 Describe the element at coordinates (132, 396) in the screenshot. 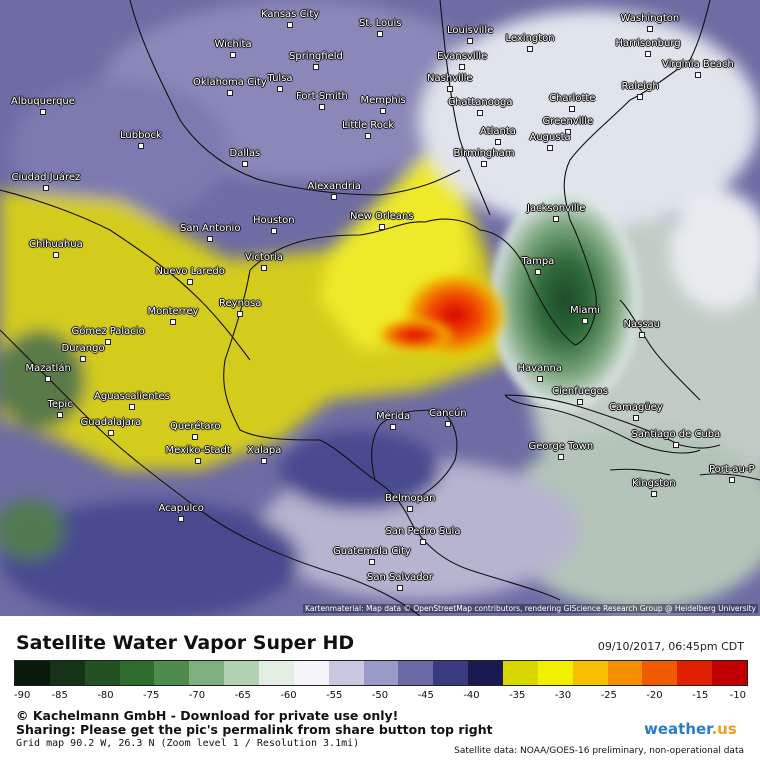

I see `city-label: Aguascalientes` at that location.